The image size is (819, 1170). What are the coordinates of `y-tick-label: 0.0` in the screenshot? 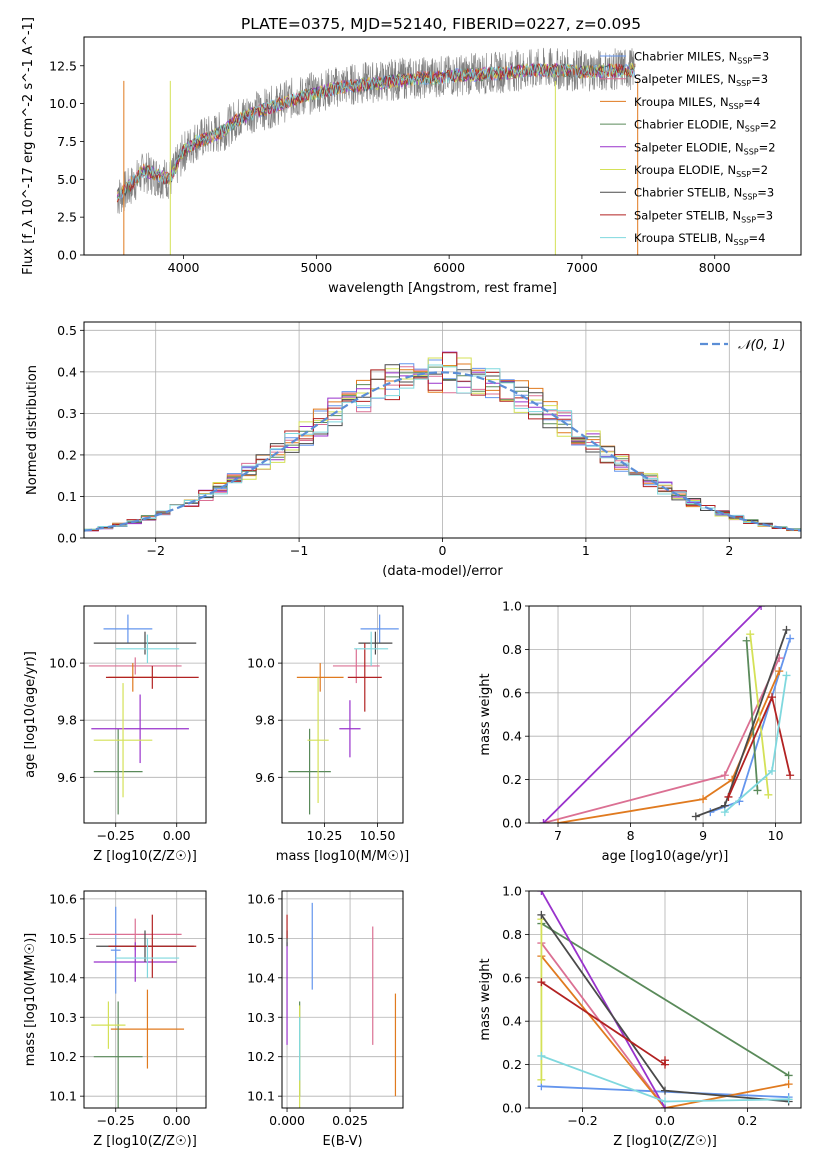 It's located at (512, 1108).